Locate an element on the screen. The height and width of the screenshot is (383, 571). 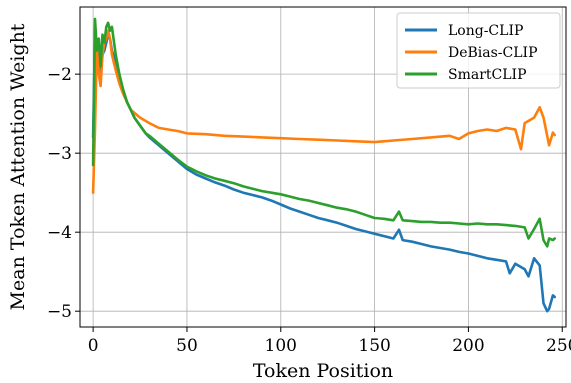
legend: Long-CLIP DeBias-CLIP SmartCLIP is located at coordinates (478, 50).